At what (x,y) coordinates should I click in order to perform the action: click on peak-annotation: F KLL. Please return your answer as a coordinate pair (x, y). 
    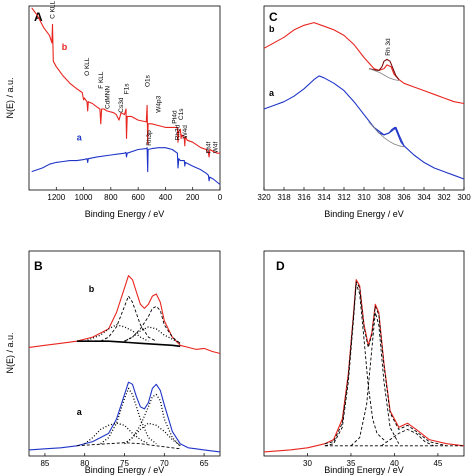
    Looking at the image, I should click on (101, 80).